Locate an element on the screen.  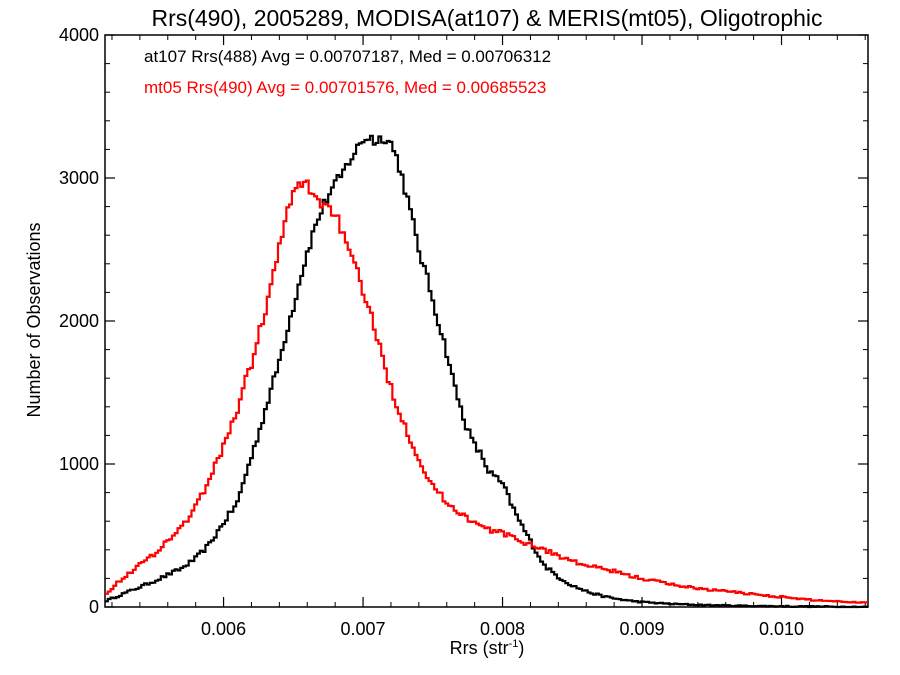
x-tick-label: 0.006 is located at coordinates (223, 629).